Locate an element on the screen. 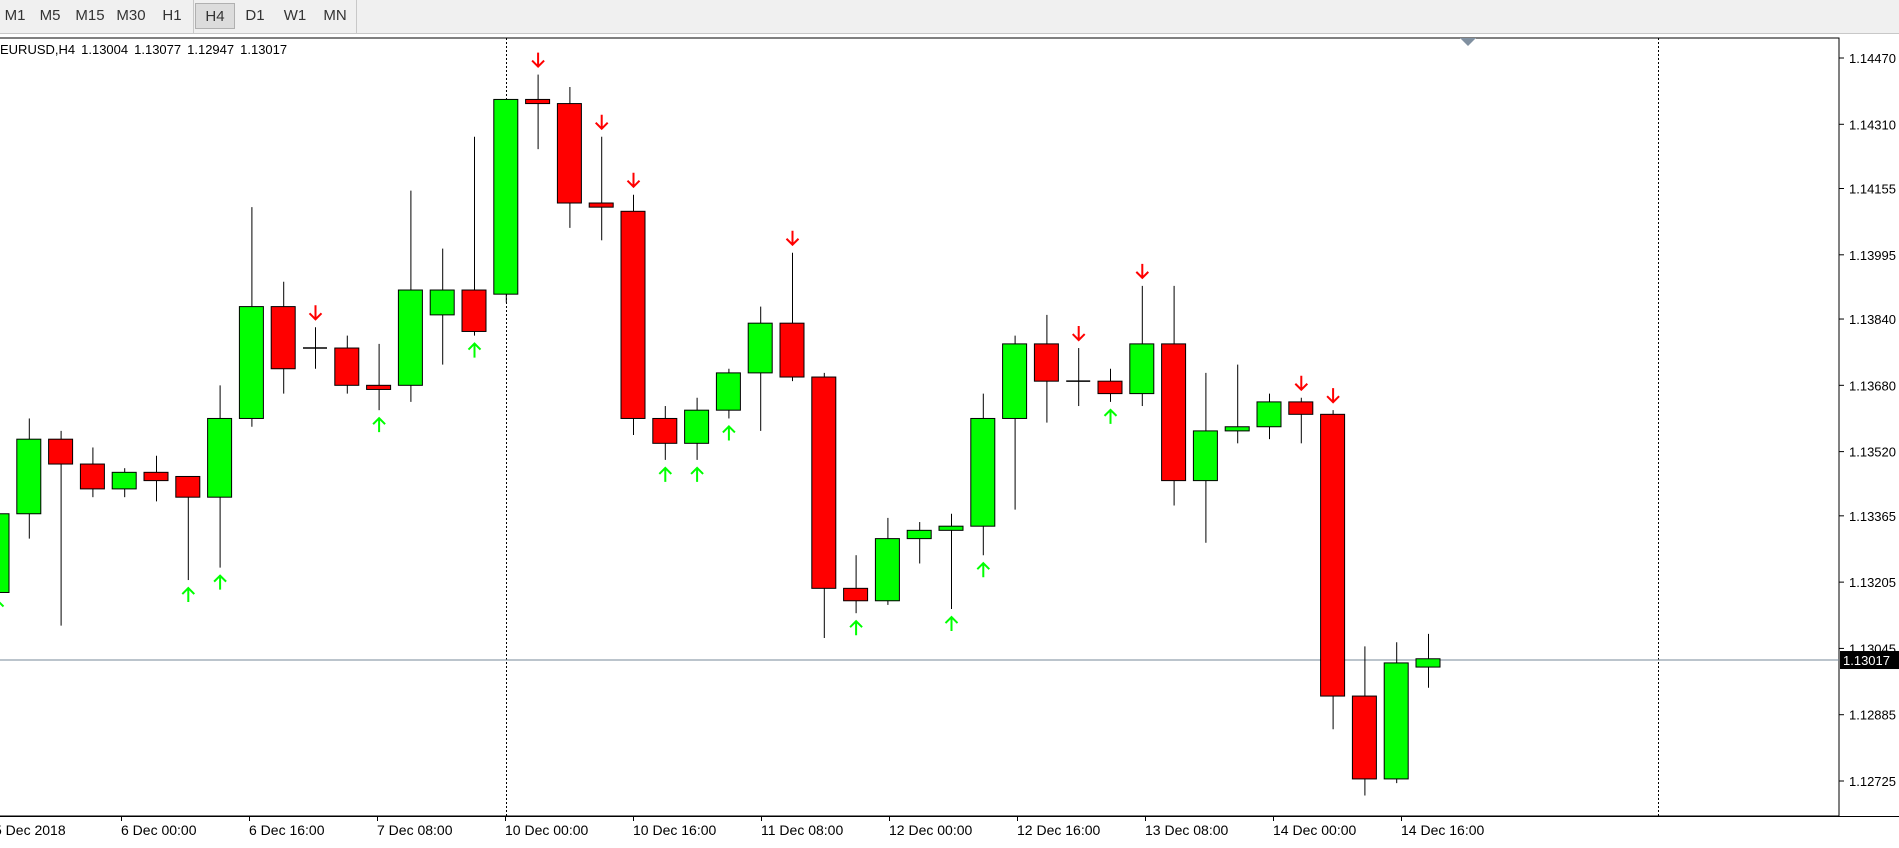  timeframe-button-mn: MN is located at coordinates (335, 15).